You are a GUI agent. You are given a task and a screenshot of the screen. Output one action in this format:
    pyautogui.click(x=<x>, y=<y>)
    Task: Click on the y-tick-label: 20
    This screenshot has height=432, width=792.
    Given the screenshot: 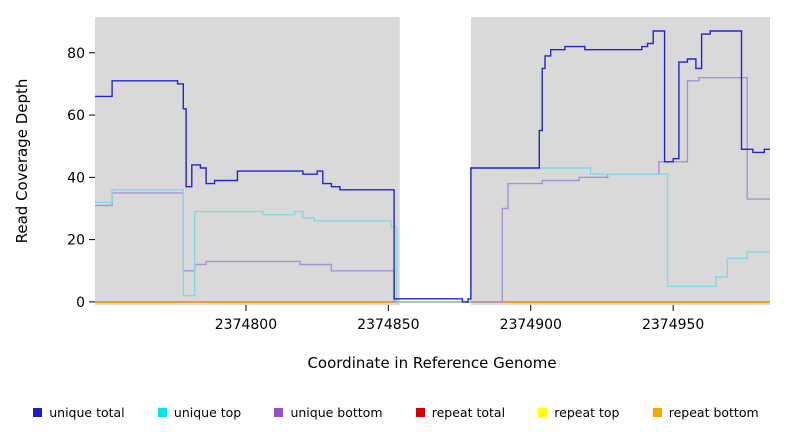 What is the action you would take?
    pyautogui.click(x=76, y=241)
    